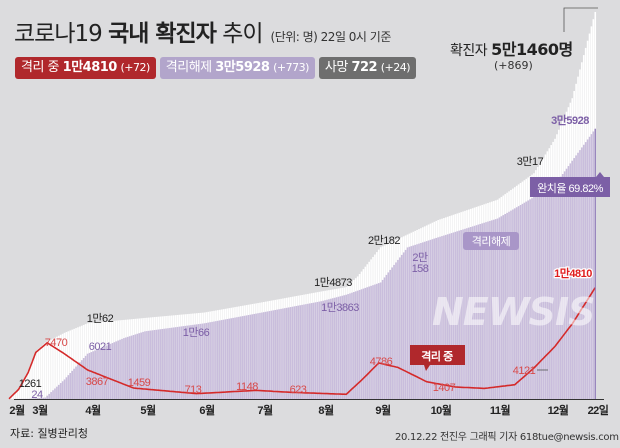 This screenshot has width=620, height=448. What do you see at coordinates (242, 67) in the screenshot?
I see `badge-value: 3만5928` at bounding box center [242, 67].